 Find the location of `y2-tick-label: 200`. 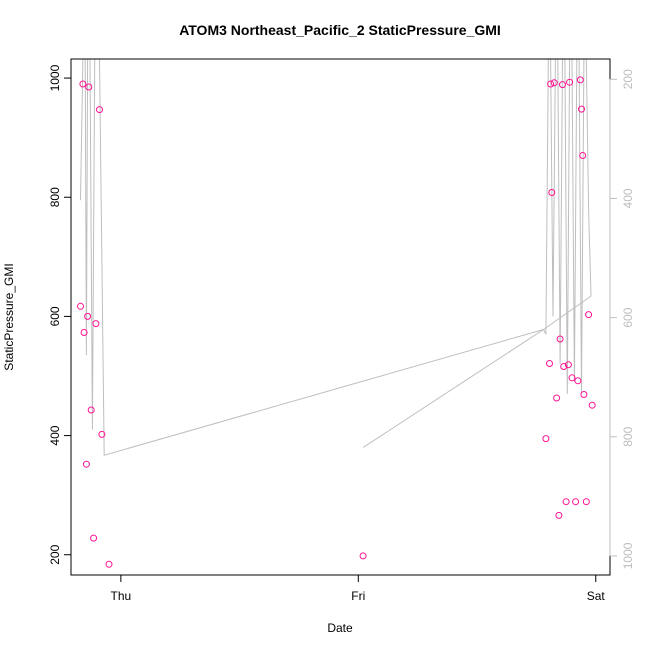

y2-tick-label: 200 is located at coordinates (628, 79).